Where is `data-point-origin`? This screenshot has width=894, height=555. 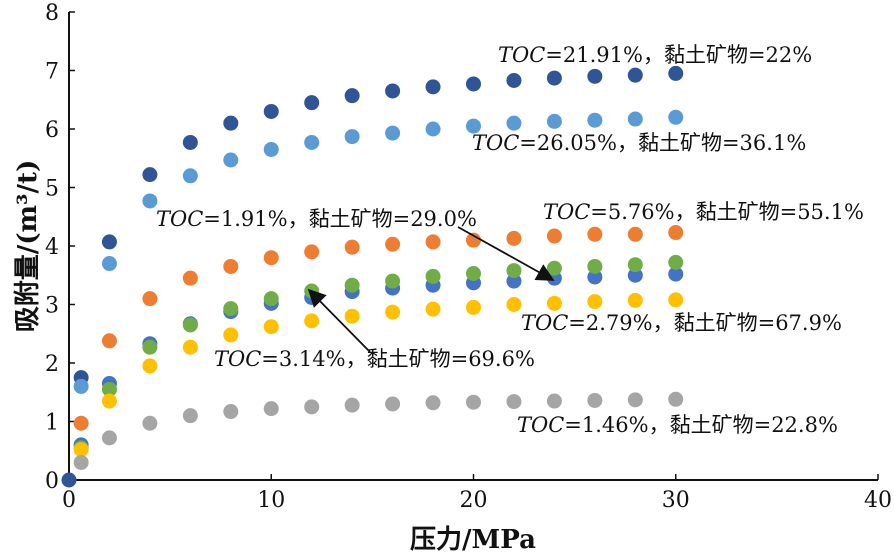
data-point-origin is located at coordinates (69, 480).